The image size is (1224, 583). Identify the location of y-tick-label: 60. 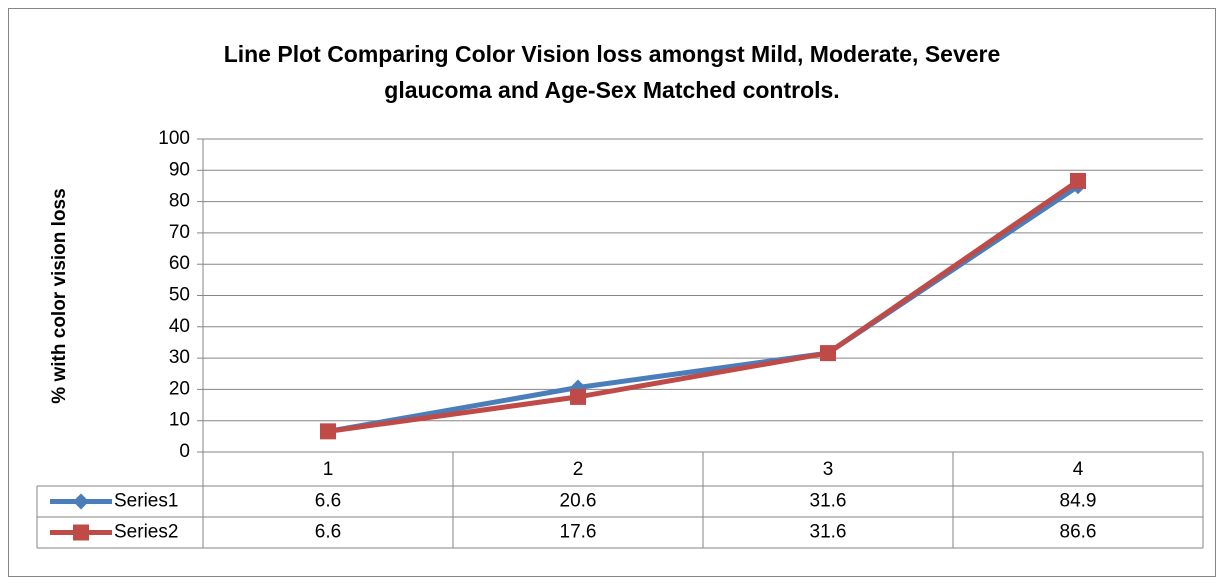
(179, 263).